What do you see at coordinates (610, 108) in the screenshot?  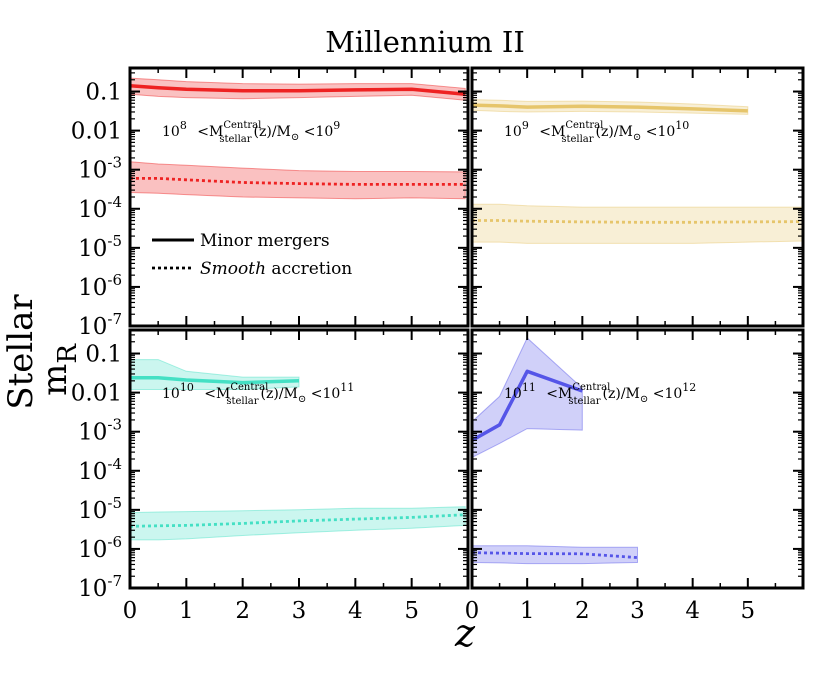 I see `line-top-right-mergers` at bounding box center [610, 108].